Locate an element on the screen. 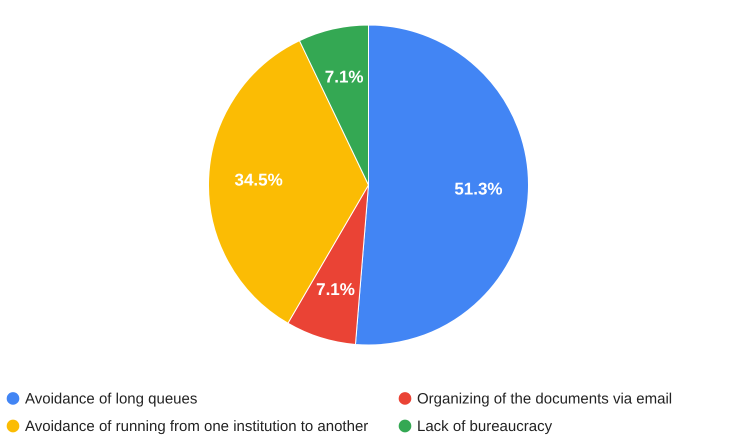 The image size is (737, 445). legend-label: Lack of bureaucracy is located at coordinates (485, 426).